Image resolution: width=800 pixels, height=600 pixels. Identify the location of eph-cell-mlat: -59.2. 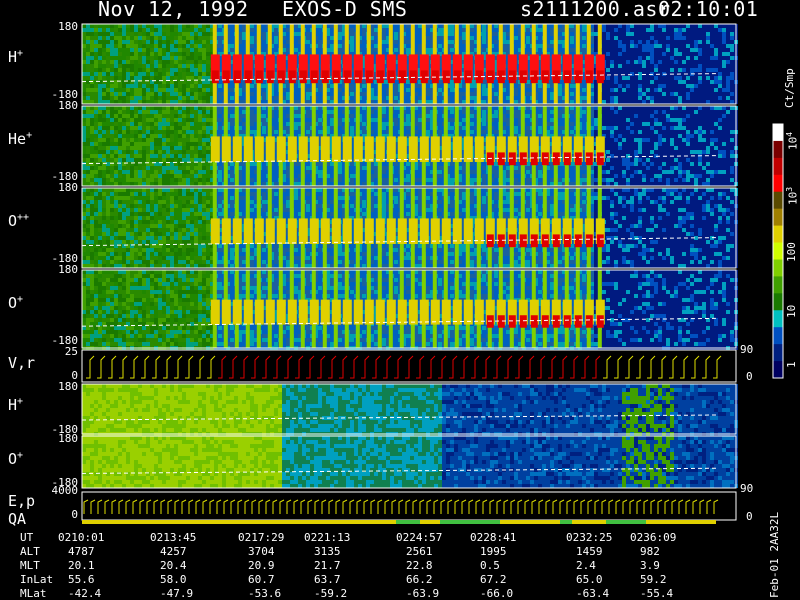
(331, 593).